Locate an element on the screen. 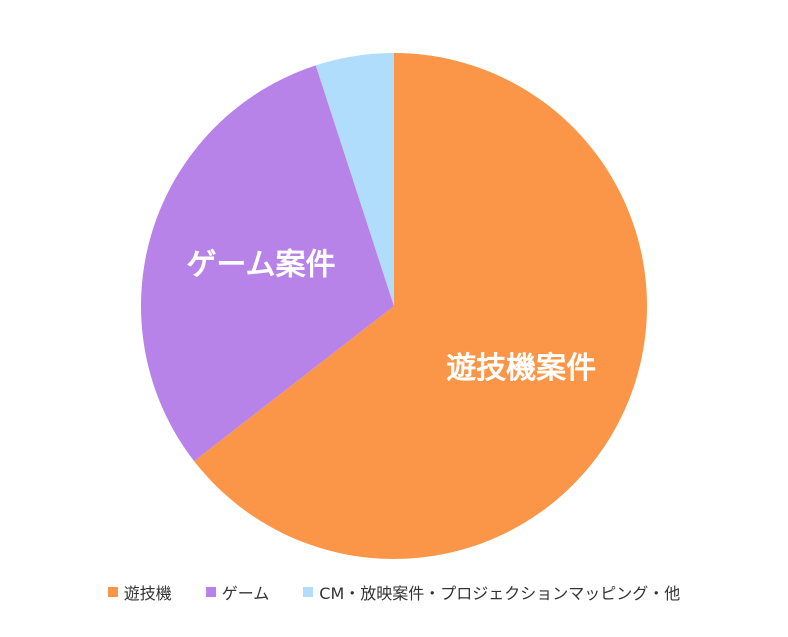 The height and width of the screenshot is (637, 788). legend-swatch-pachinko is located at coordinates (112, 592).